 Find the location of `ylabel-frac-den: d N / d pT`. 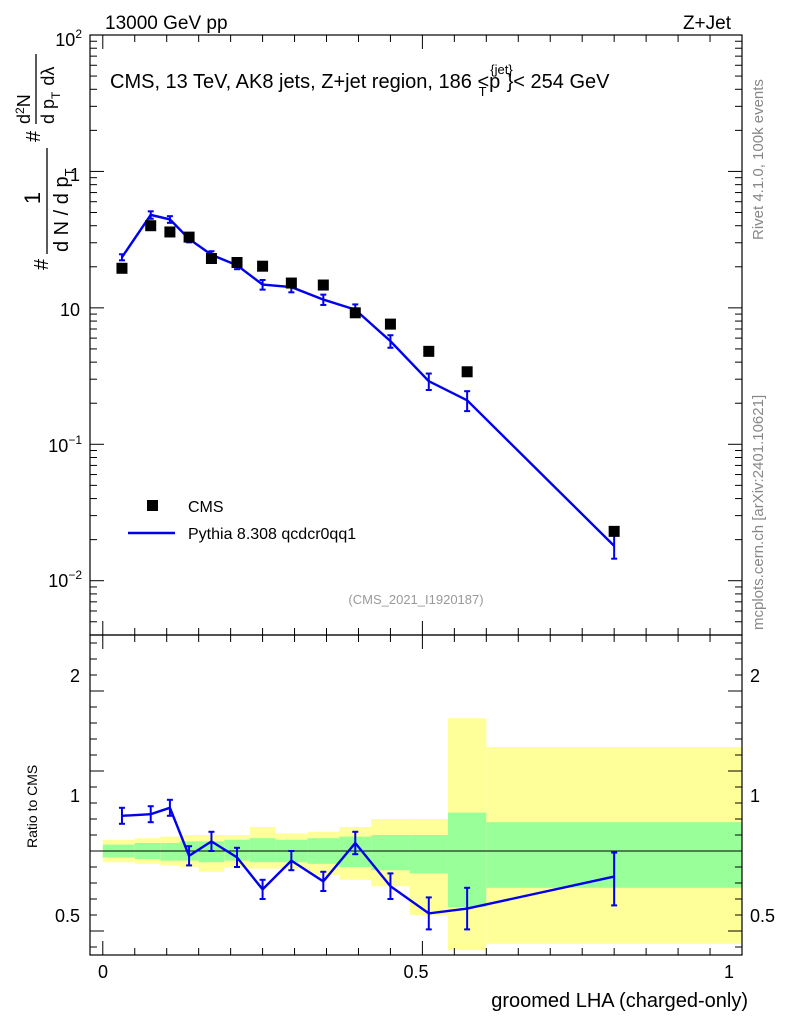

ylabel-frac-den: d N / d pT is located at coordinates (64, 210).